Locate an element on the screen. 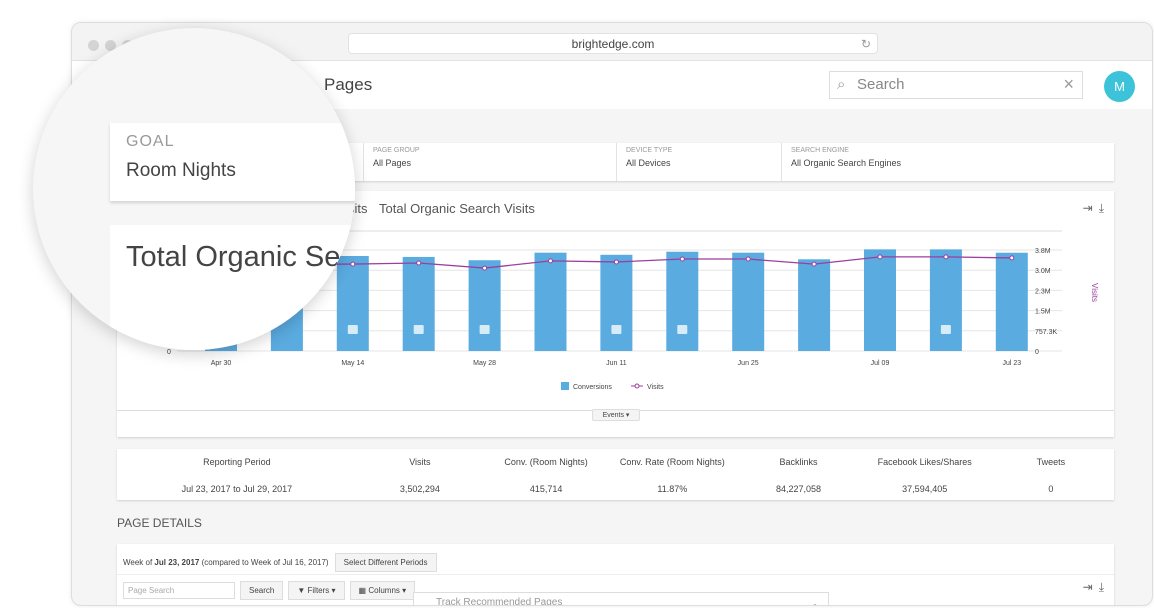  legend-label: Conversions is located at coordinates (592, 387).